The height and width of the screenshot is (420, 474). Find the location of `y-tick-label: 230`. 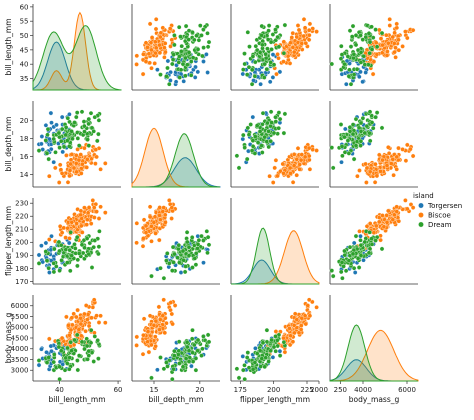

y-tick-label: 230 is located at coordinates (21, 204).